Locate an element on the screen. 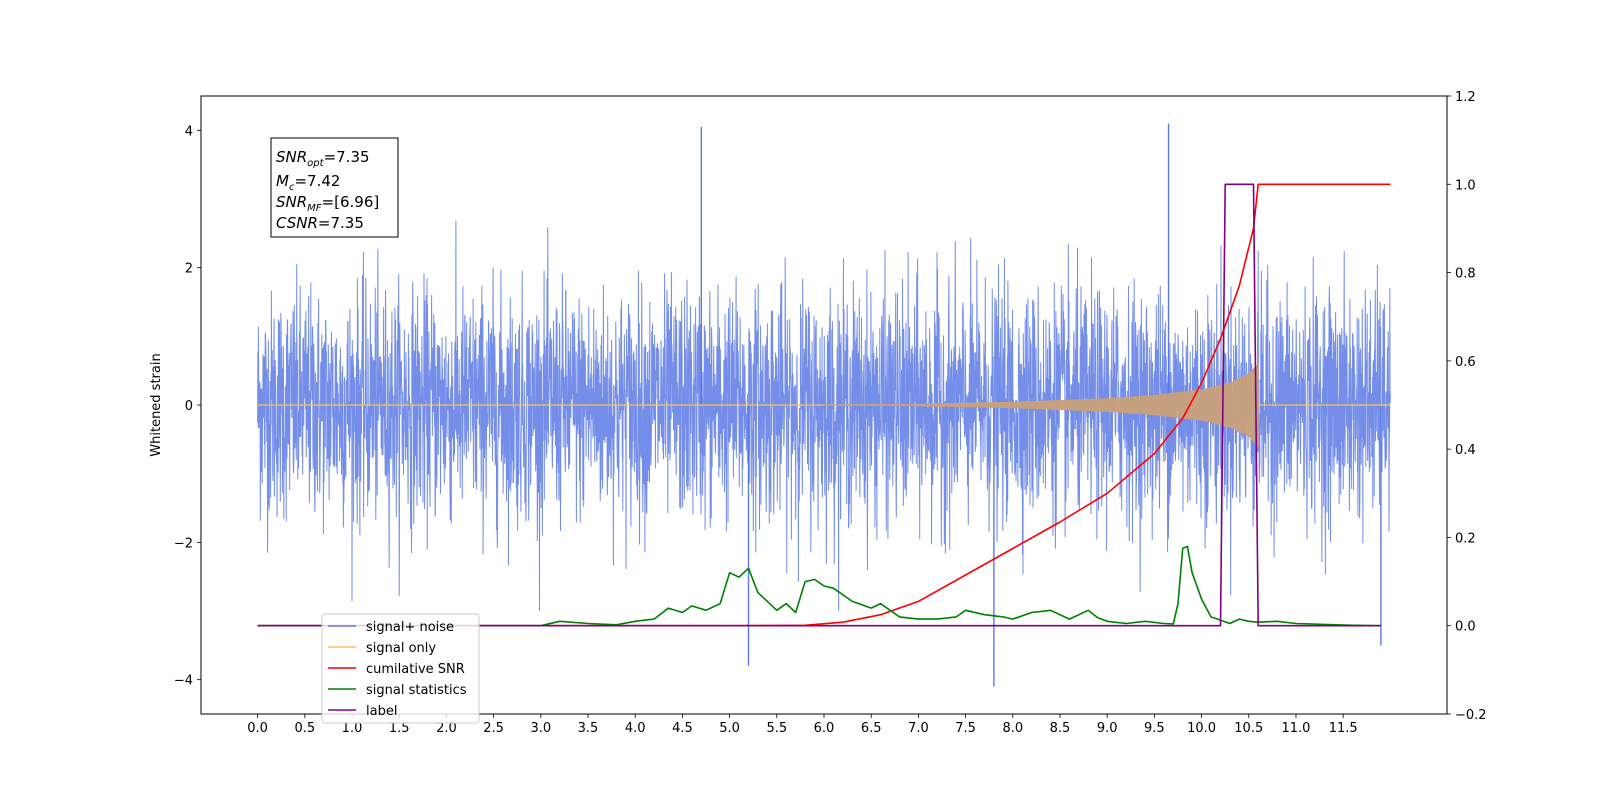  x-tick-label: 10.0 is located at coordinates (1201, 728).